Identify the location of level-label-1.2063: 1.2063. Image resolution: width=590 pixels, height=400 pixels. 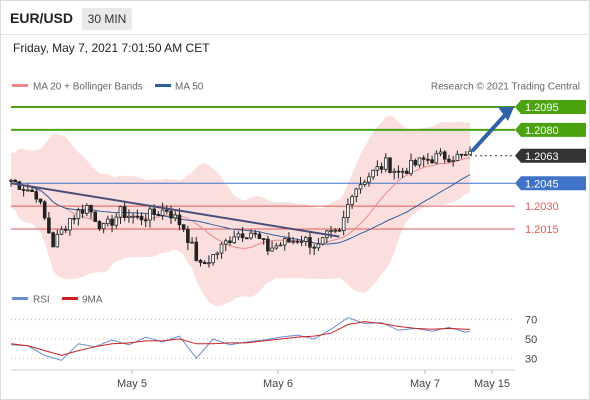
(542, 157).